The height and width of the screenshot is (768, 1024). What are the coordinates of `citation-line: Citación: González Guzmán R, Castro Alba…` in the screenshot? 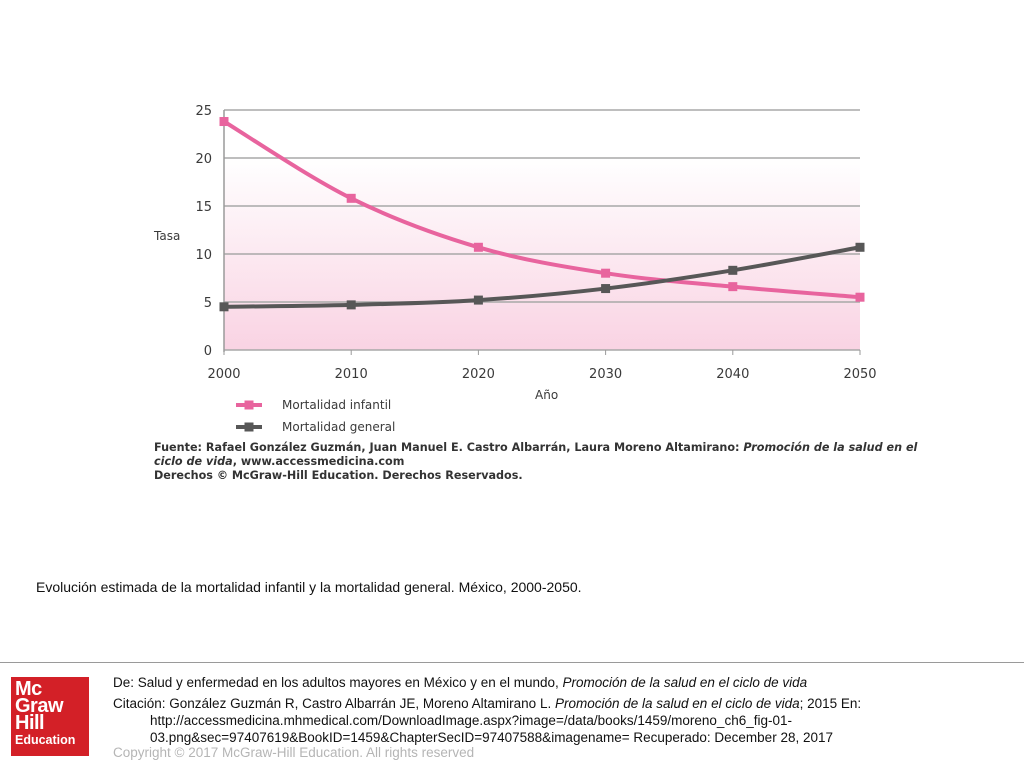 It's located at (563, 703).